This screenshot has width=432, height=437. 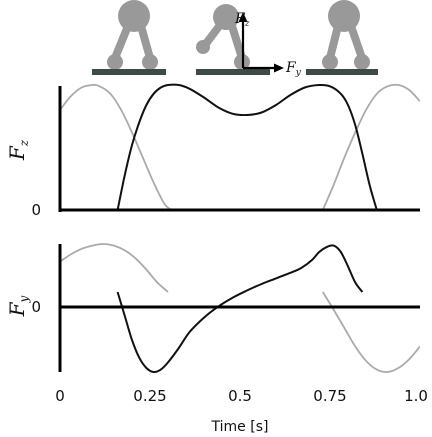 I want to click on x-tick-2: 0.5, so click(x=240, y=396).